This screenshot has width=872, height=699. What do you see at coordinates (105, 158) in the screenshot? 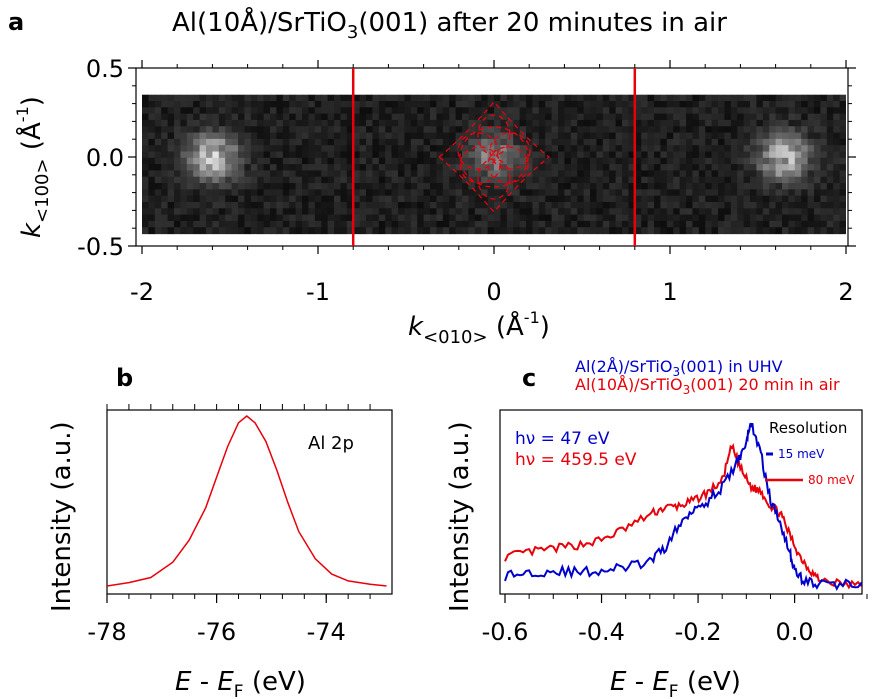
I see `y-tick-label: 0.0` at bounding box center [105, 158].